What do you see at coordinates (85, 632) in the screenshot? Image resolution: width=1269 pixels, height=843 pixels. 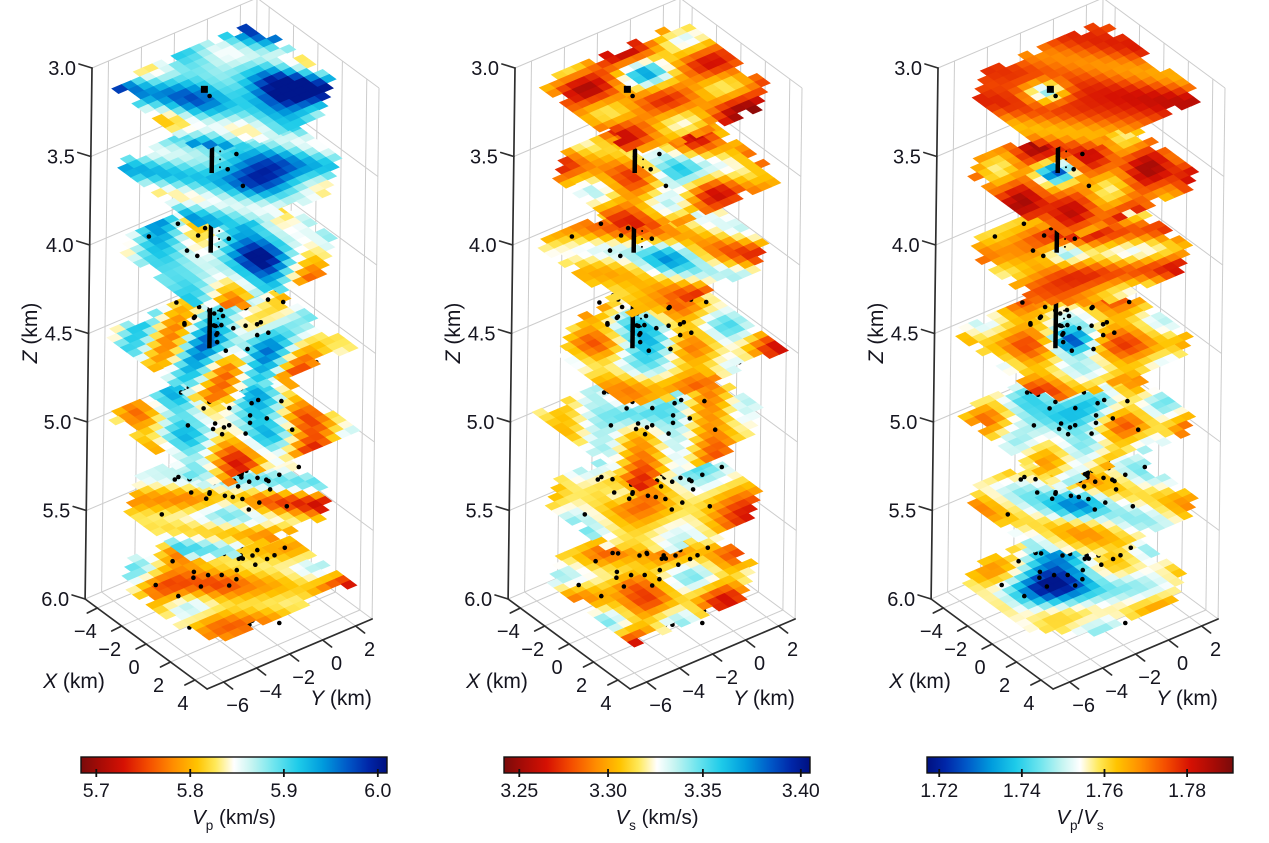 I see `x-tick-label: −4` at bounding box center [85, 632].